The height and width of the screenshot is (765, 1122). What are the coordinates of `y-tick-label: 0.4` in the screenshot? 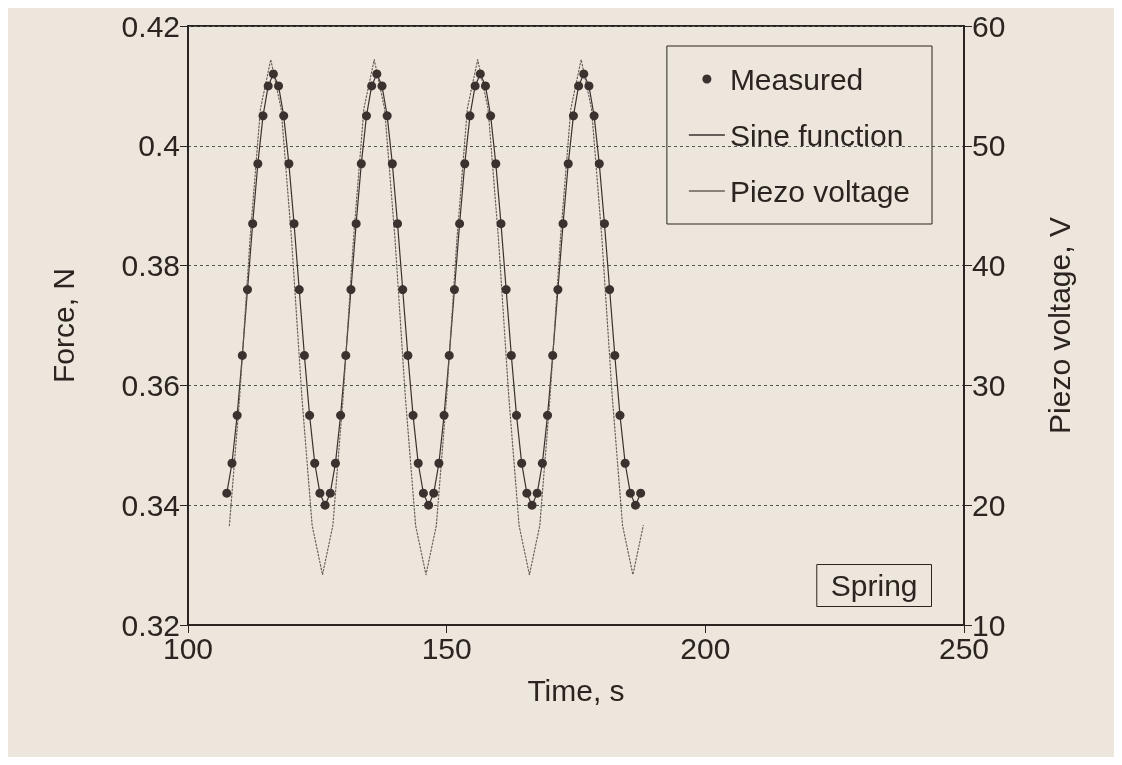 It's located at (159, 146).